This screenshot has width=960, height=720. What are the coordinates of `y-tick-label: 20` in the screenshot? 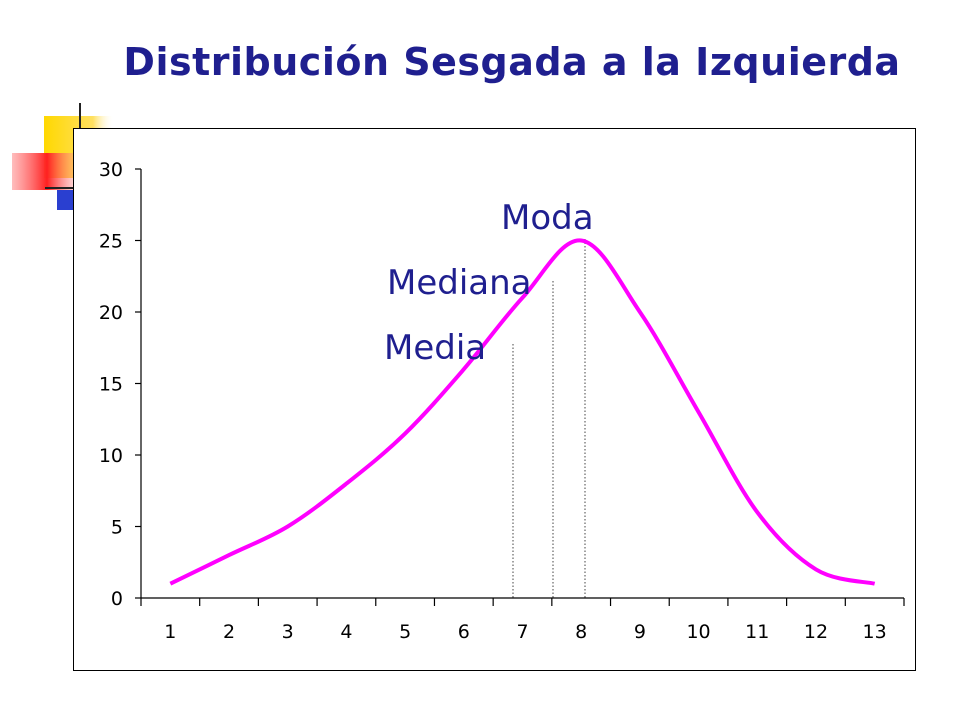 It's located at (111, 313).